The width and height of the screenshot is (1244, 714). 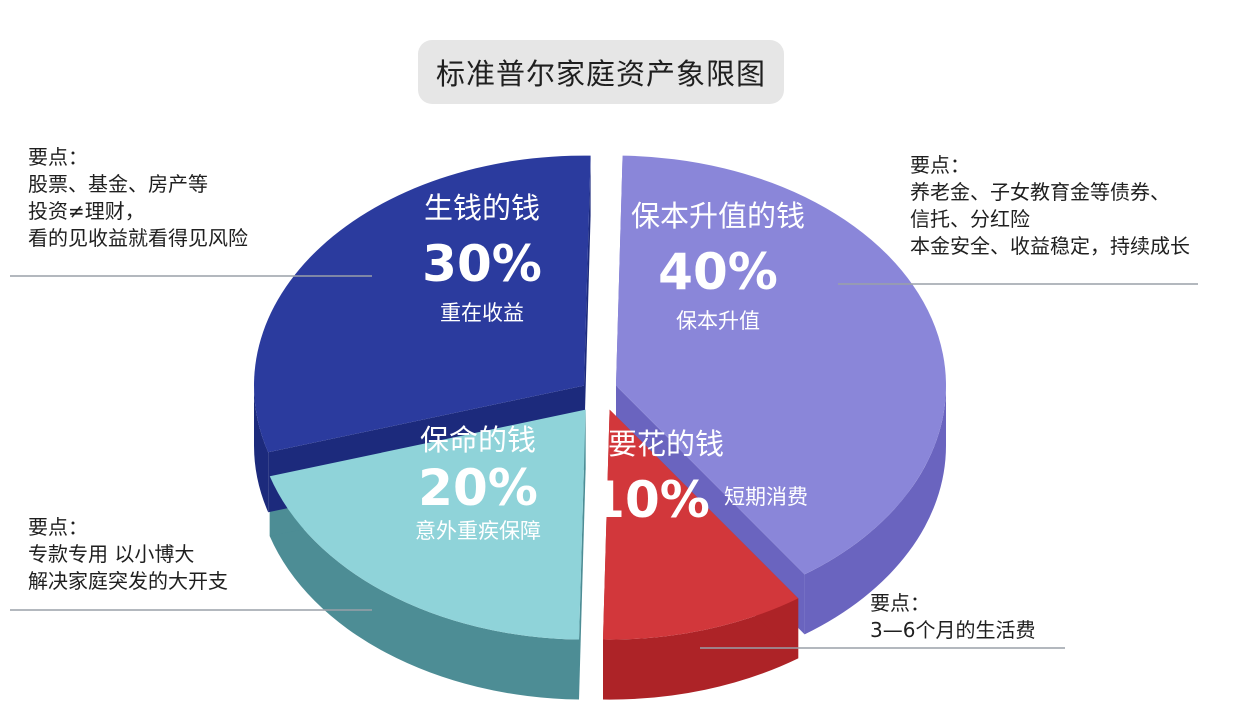 What do you see at coordinates (952, 617) in the screenshot?
I see `note-bottom-right: 要点： 3—6个月的生活费` at bounding box center [952, 617].